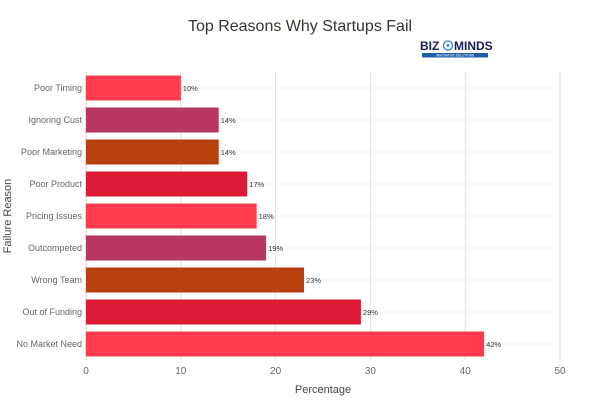 The height and width of the screenshot is (400, 600). Describe the element at coordinates (55, 248) in the screenshot. I see `y-tick-label: Outcompeted` at that location.